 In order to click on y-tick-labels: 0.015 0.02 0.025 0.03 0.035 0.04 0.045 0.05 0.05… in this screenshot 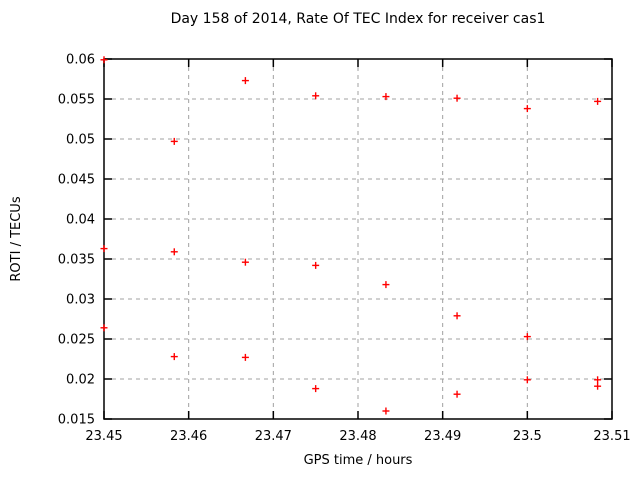, I will do `click(76, 240)`.